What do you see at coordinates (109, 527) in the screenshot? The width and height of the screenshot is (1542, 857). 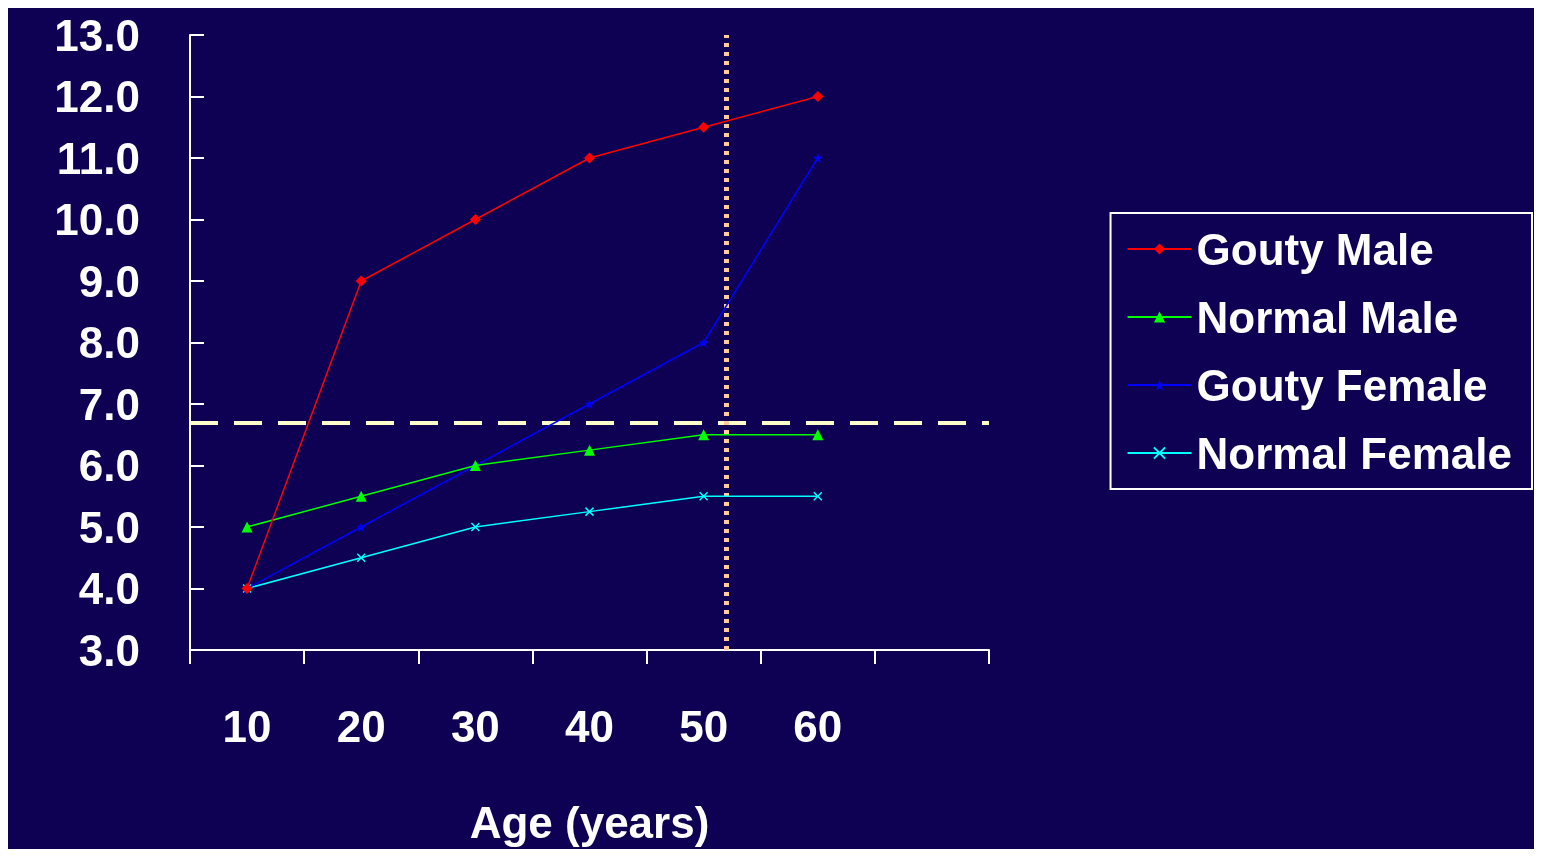 I see `y-tick-label: 5.0` at bounding box center [109, 527].